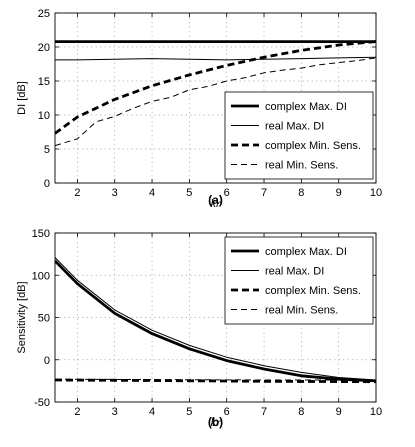 The height and width of the screenshot is (447, 415). What do you see at coordinates (22, 317) in the screenshot?
I see `y-axis-label: Sensitivity [dB]` at bounding box center [22, 317].